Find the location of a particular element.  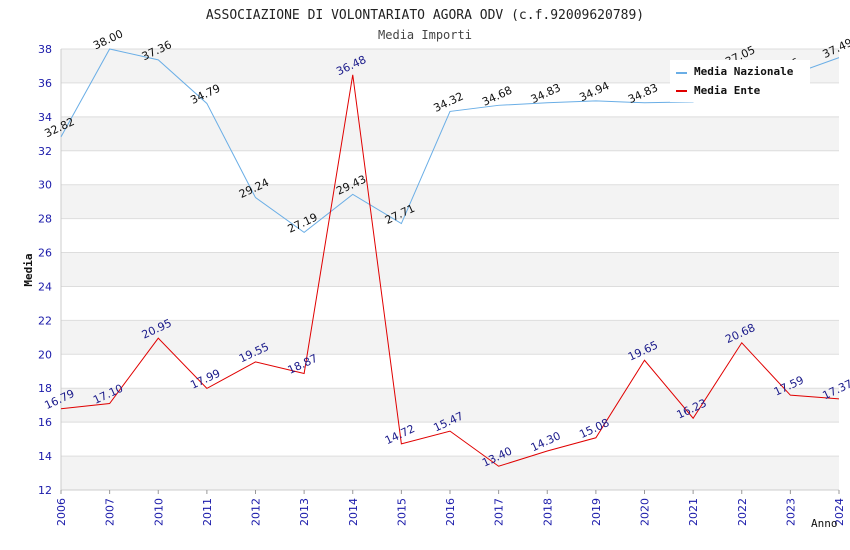

x-tick-label: 2024 is located at coordinates (839, 512).